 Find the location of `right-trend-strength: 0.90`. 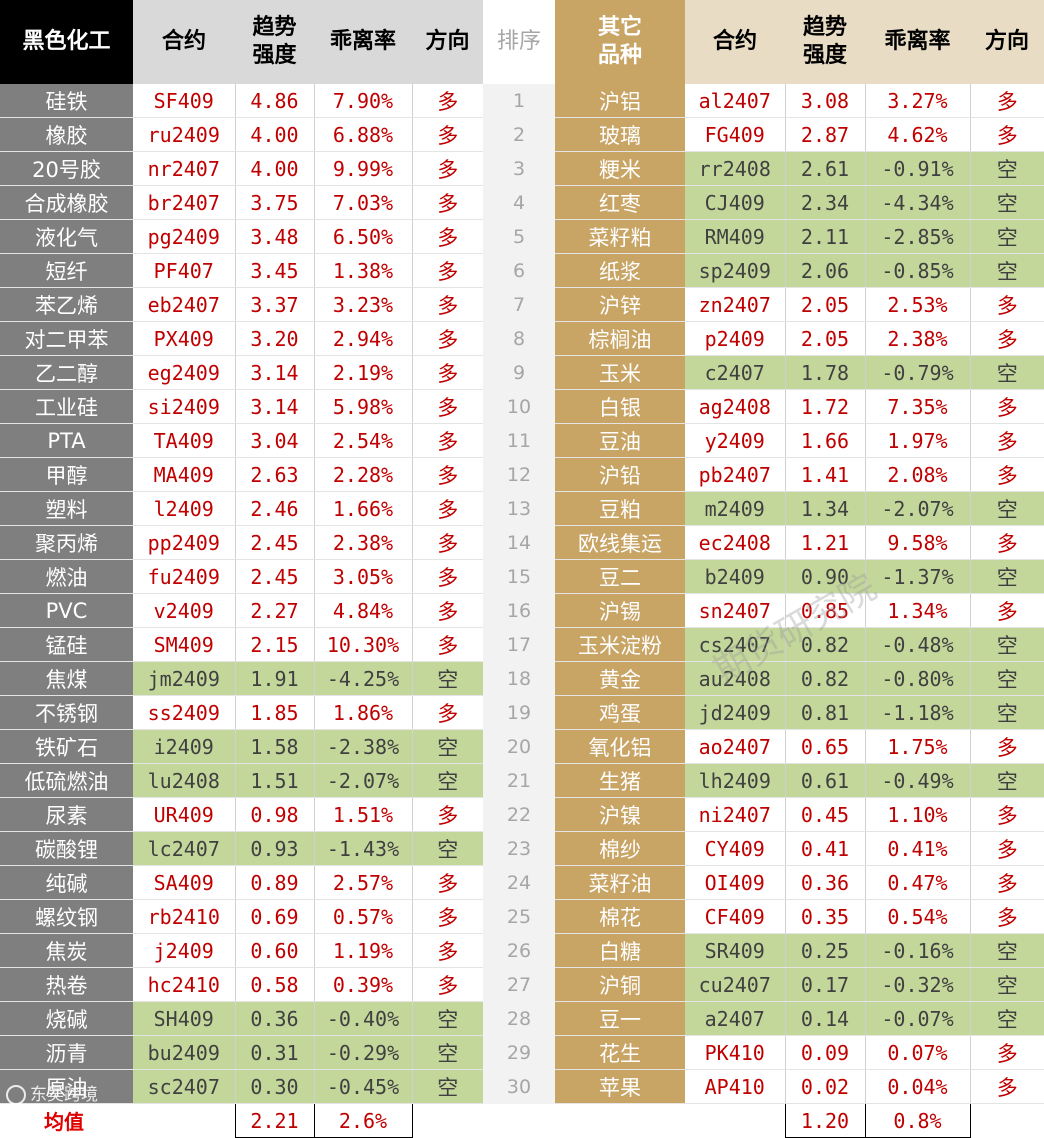

right-trend-strength: 0.90 is located at coordinates (825, 576).